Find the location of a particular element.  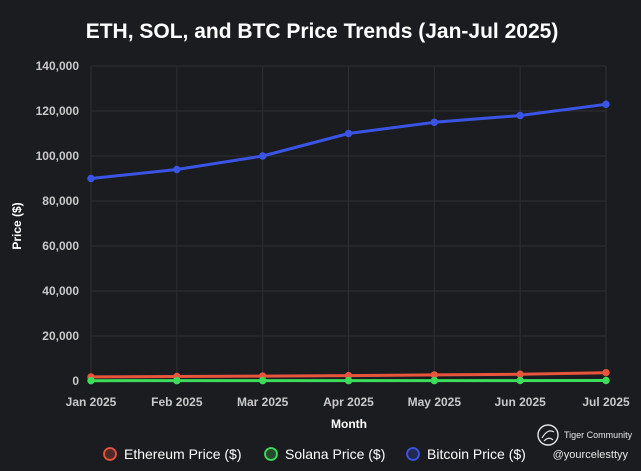

y-tick-label: 20,000 is located at coordinates (60, 336).